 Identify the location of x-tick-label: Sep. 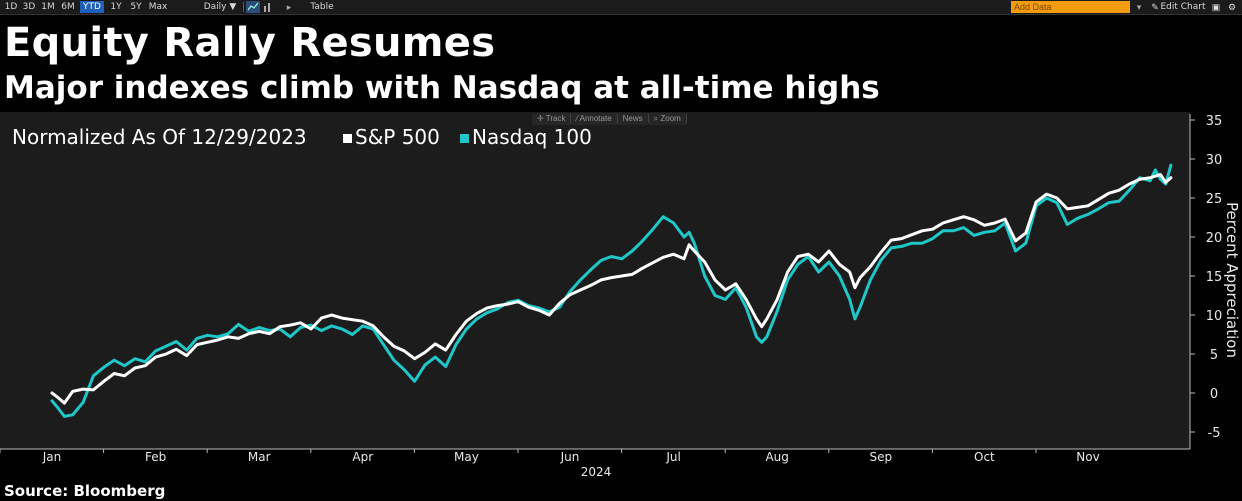
(880, 457).